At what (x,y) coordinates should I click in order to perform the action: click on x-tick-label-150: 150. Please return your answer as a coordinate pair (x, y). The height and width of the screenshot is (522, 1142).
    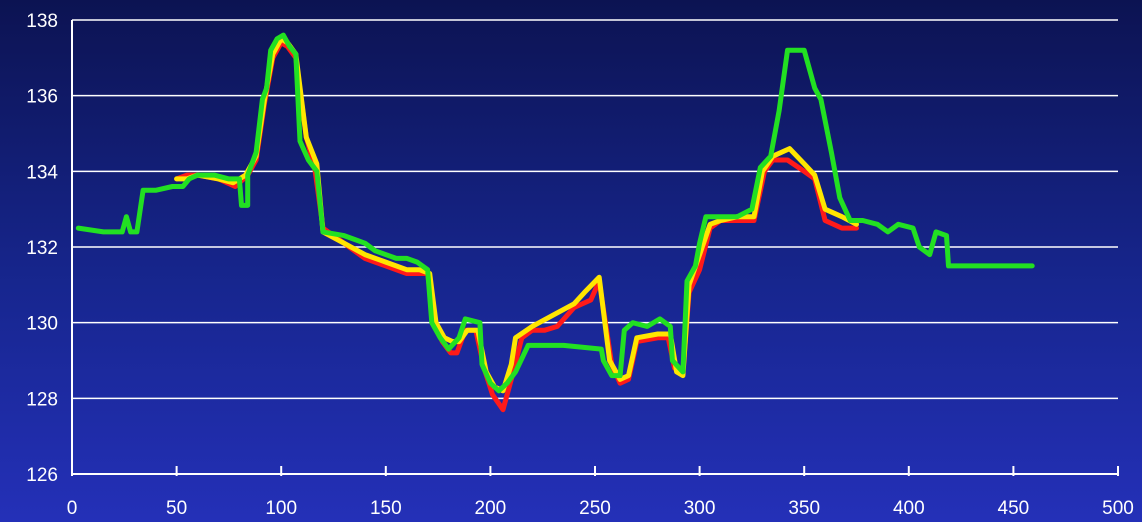
    Looking at the image, I should click on (386, 508).